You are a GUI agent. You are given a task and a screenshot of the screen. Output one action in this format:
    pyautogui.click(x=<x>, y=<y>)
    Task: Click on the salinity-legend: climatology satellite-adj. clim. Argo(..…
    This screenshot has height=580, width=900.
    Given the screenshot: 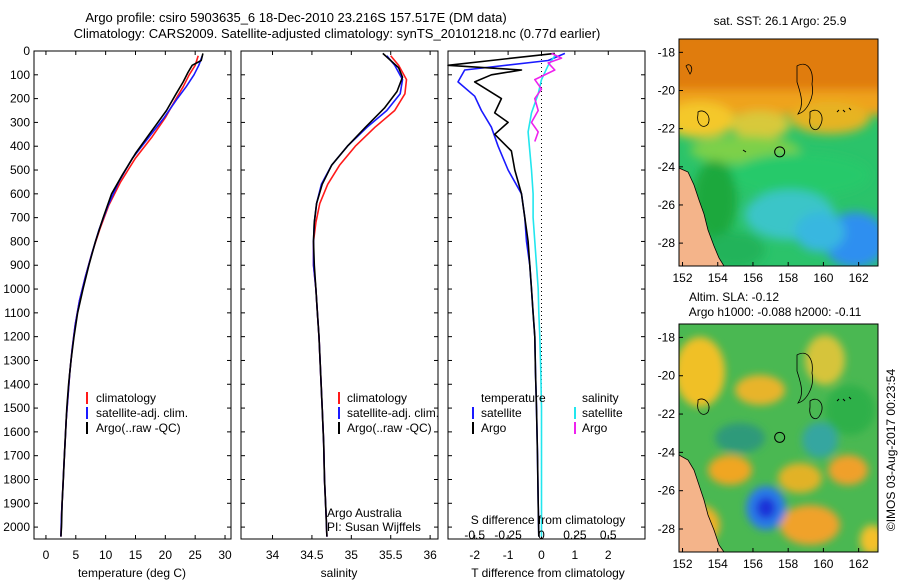 What is the action you would take?
    pyautogui.click(x=388, y=413)
    